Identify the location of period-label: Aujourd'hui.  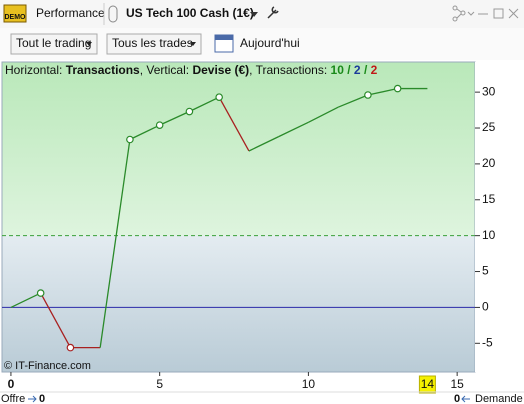
(270, 43).